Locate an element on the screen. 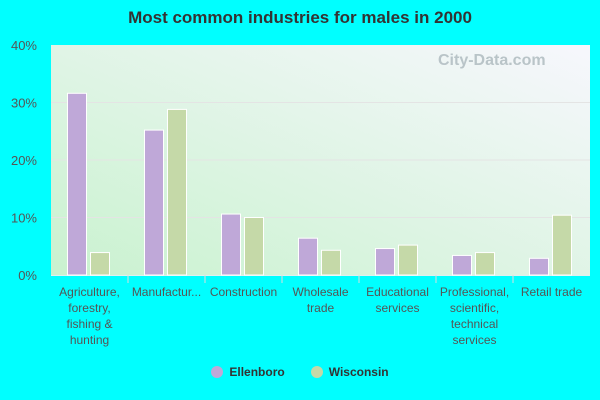  legend-label: Ellenboro is located at coordinates (257, 372).